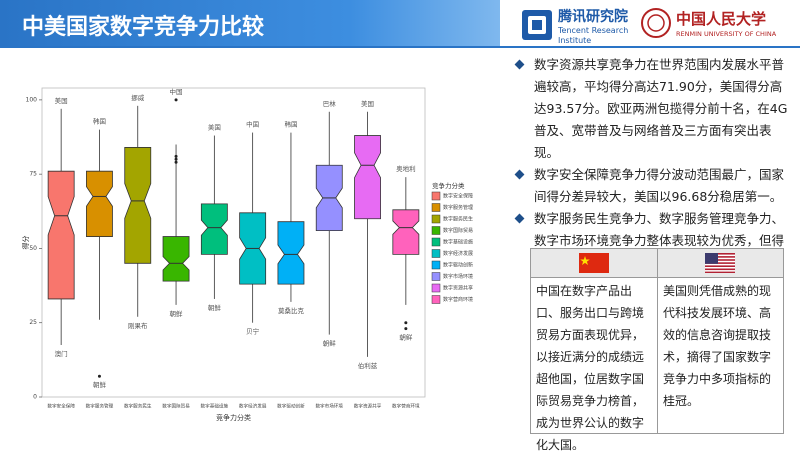  Describe the element at coordinates (25, 243) in the screenshot. I see `y-axis-label: 得分` at that location.